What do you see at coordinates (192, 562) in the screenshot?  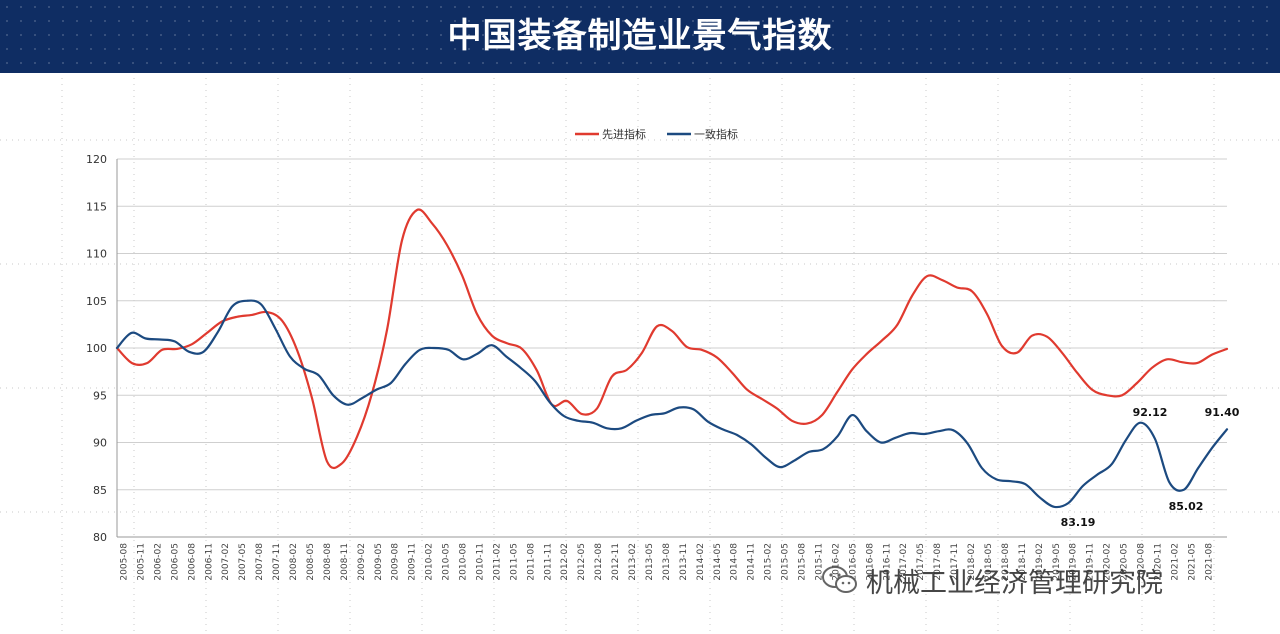 I see `x-tick-label: 2006-08` at bounding box center [192, 562].